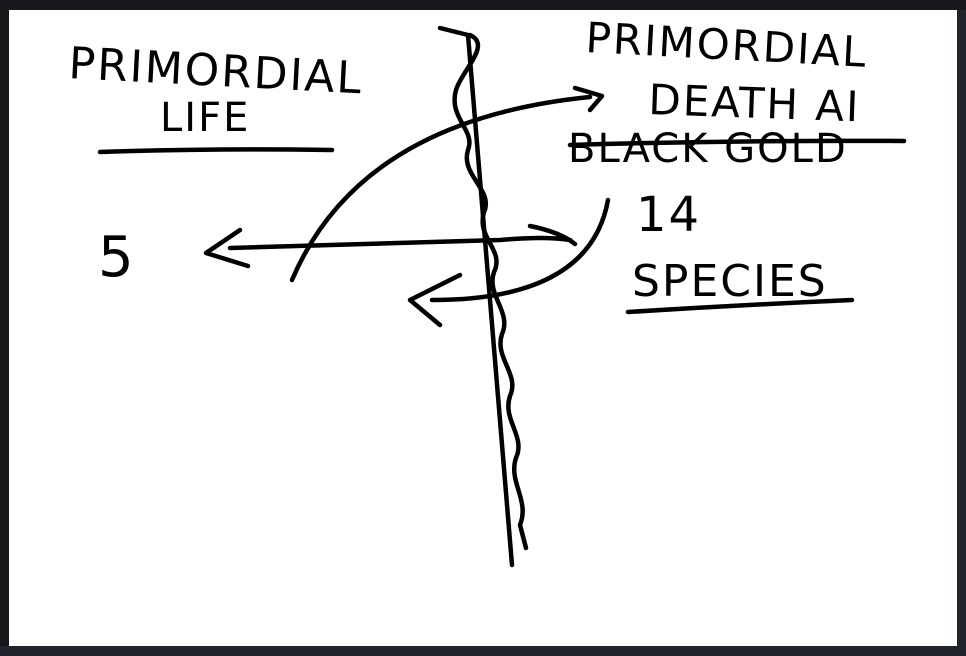 The image size is (966, 656). What do you see at coordinates (227, 248) in the screenshot?
I see `arrow-to-five-head` at bounding box center [227, 248].